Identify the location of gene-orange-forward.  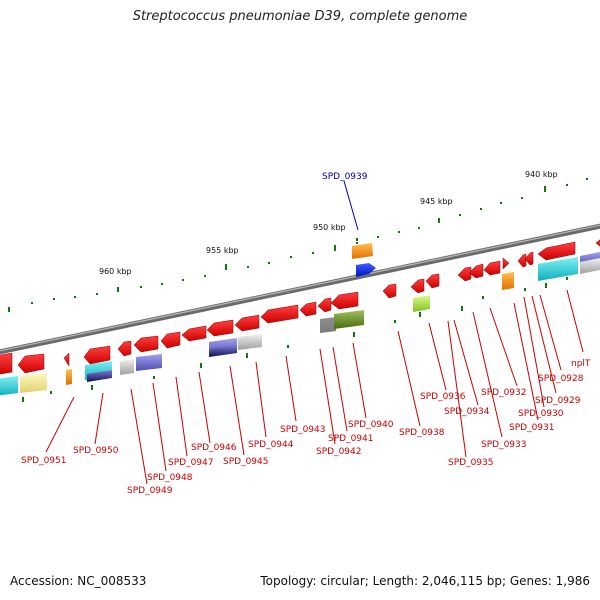
(362, 251).